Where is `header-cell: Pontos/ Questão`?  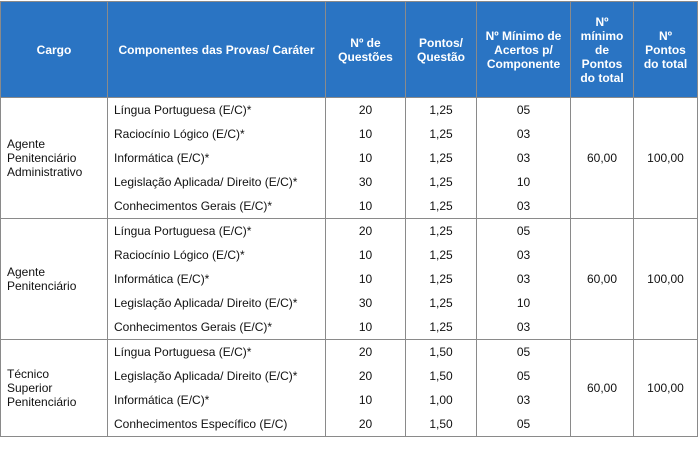
header-cell: Pontos/ Questão is located at coordinates (441, 49).